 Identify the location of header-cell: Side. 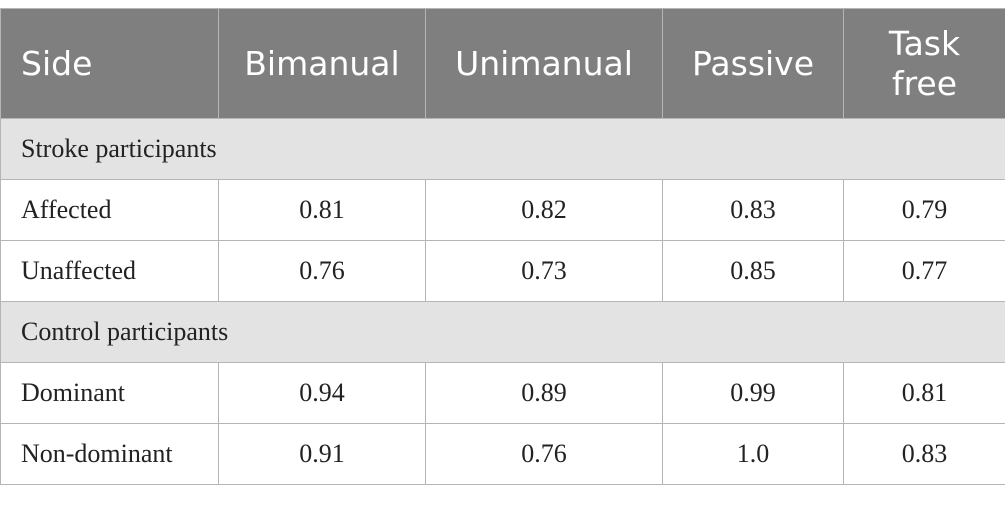
(109, 63).